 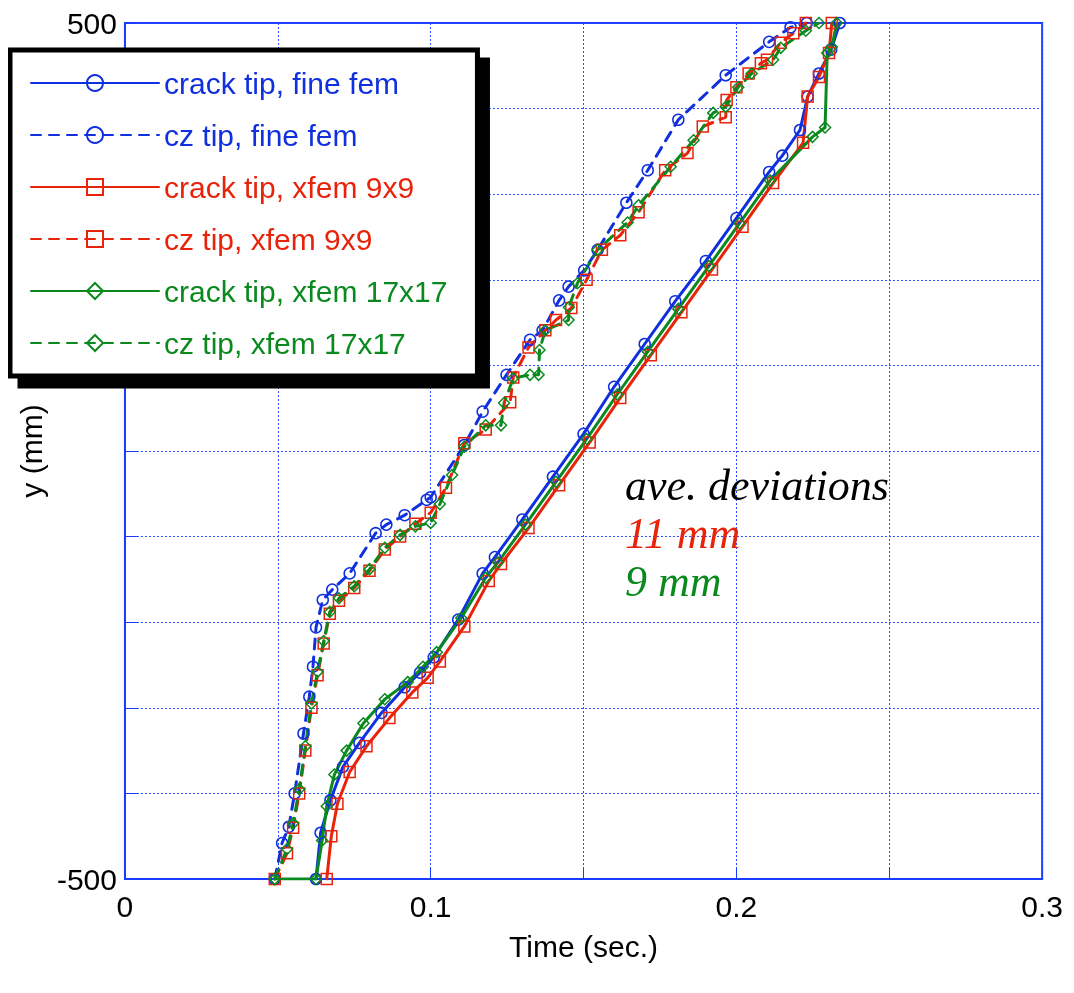 I want to click on annotation: ave. deviations, so click(x=757, y=485).